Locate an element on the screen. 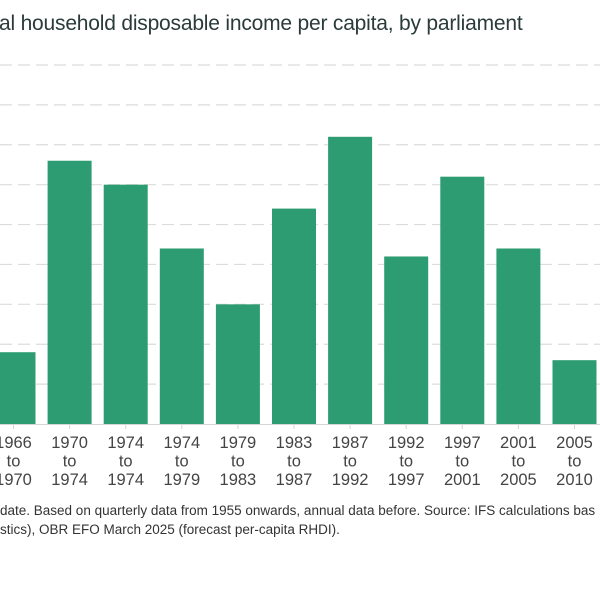 This screenshot has width=600, height=600. x-tick-label: 1966 is located at coordinates (16, 443).